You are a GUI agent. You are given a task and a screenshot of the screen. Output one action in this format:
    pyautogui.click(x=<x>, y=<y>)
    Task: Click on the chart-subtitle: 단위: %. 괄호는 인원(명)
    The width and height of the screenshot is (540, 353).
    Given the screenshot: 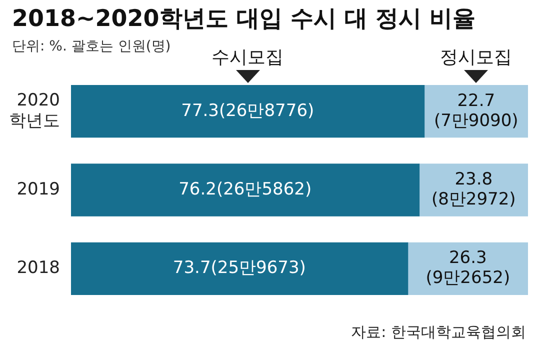 What is the action you would take?
    pyautogui.click(x=91, y=46)
    